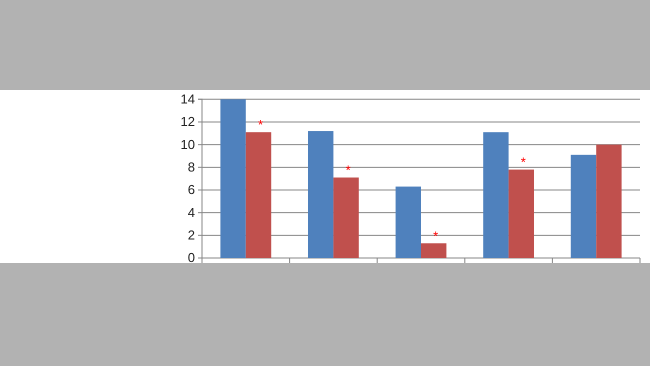  I want to click on y-tick-label: 12, so click(187, 122).